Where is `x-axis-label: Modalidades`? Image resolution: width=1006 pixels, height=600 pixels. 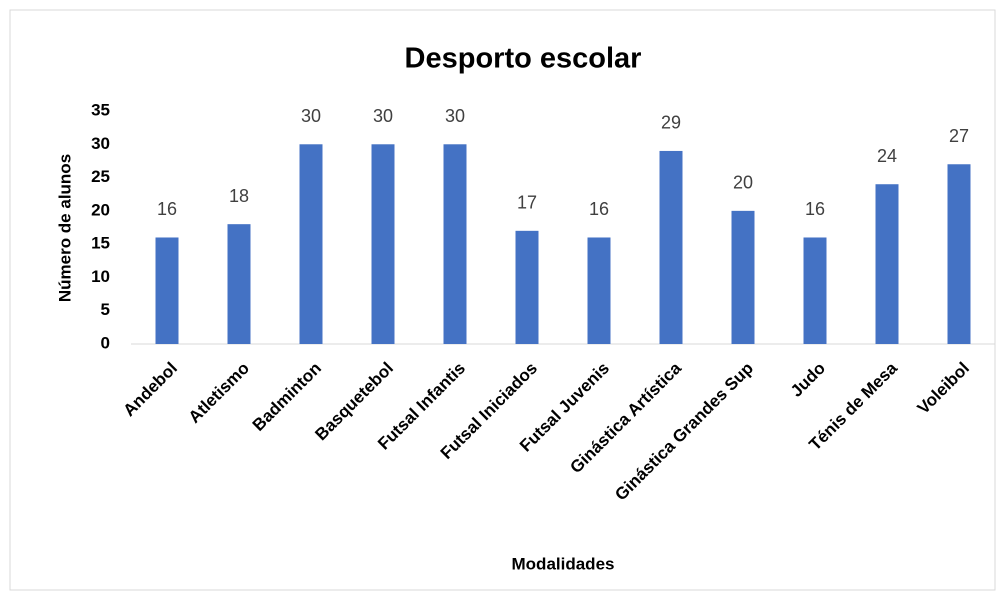
x-axis-label: Modalidades is located at coordinates (563, 563).